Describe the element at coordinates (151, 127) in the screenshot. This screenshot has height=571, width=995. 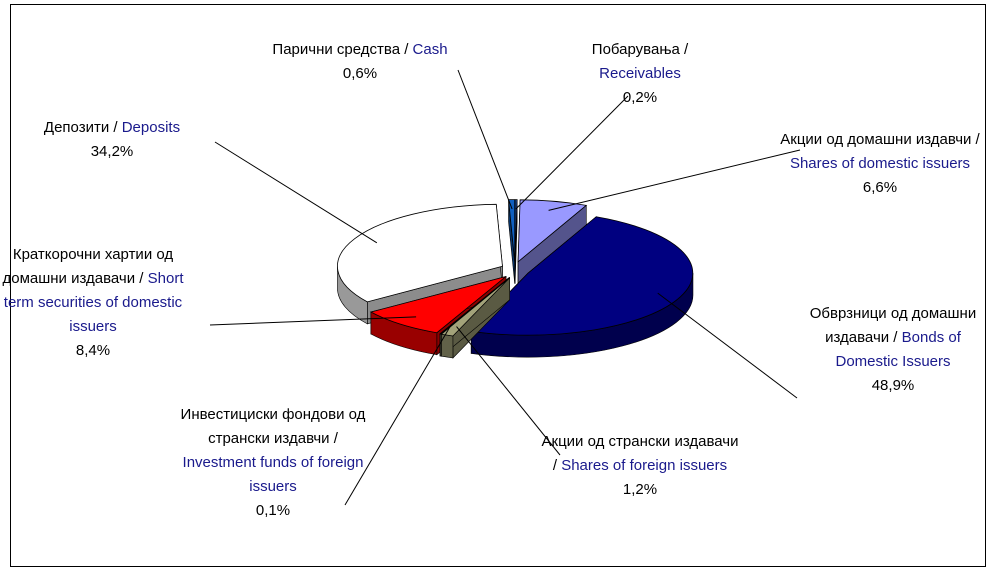
I see `label-english: Deposits` at that location.